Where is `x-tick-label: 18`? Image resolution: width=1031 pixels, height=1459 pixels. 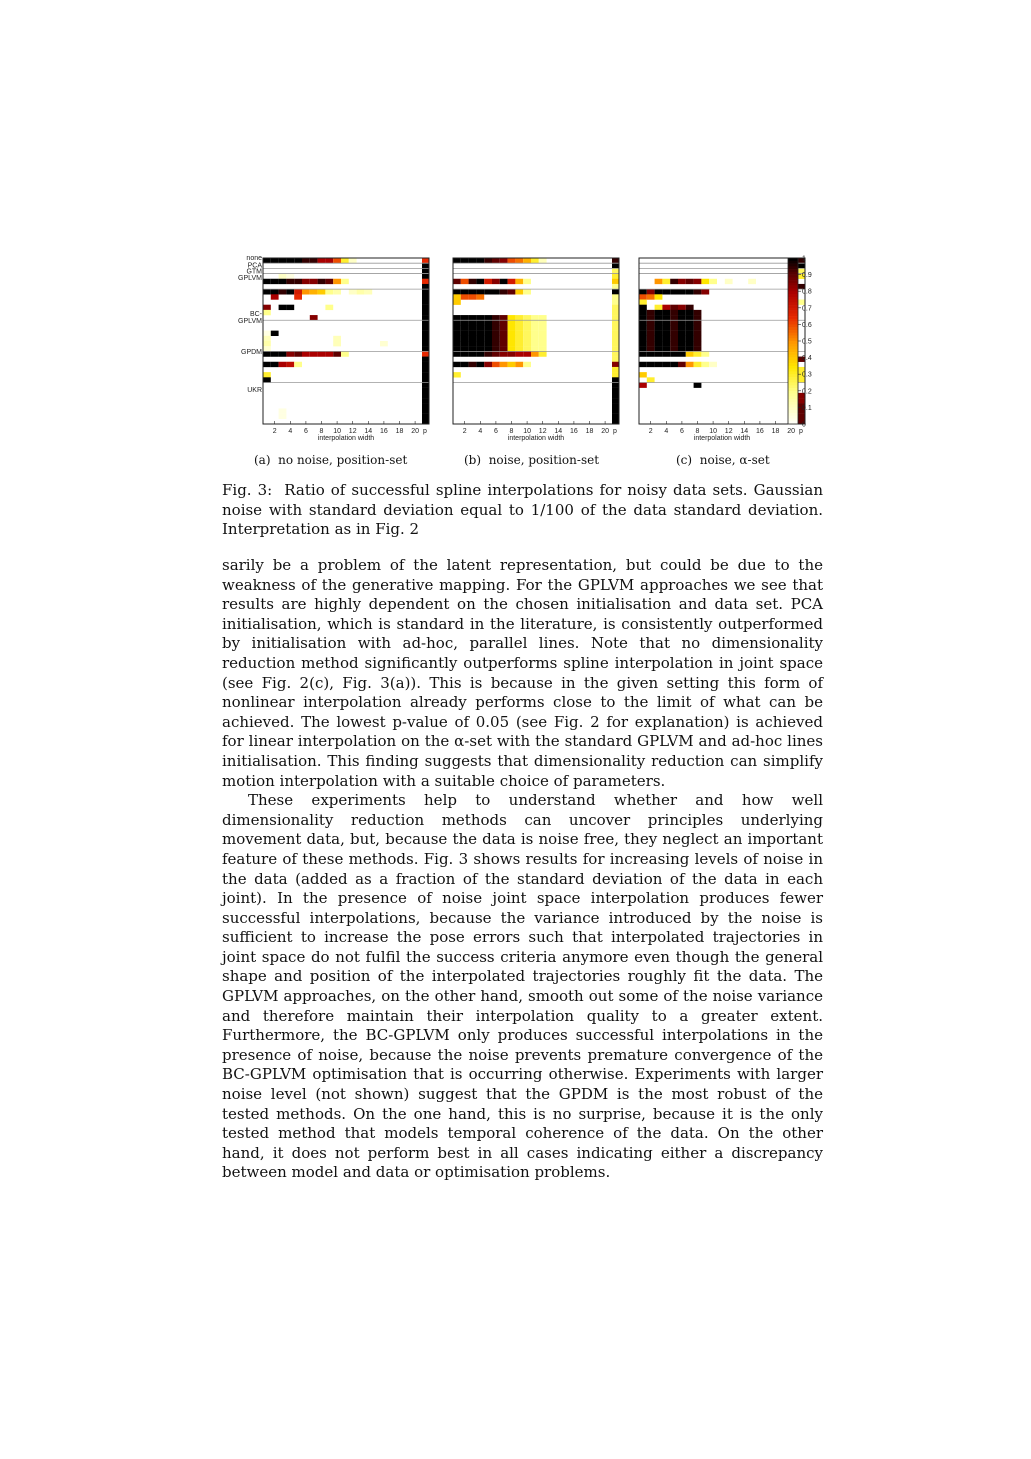
x-tick-label: 18 is located at coordinates (400, 431).